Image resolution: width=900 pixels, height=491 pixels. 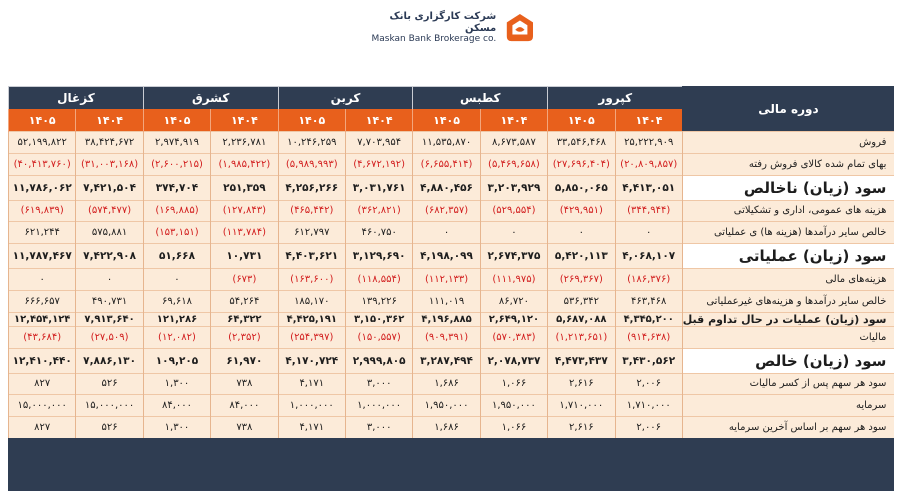 I want to click on value-cell: ۷,۴۲۲,۹۰۸, so click(x=109, y=256).